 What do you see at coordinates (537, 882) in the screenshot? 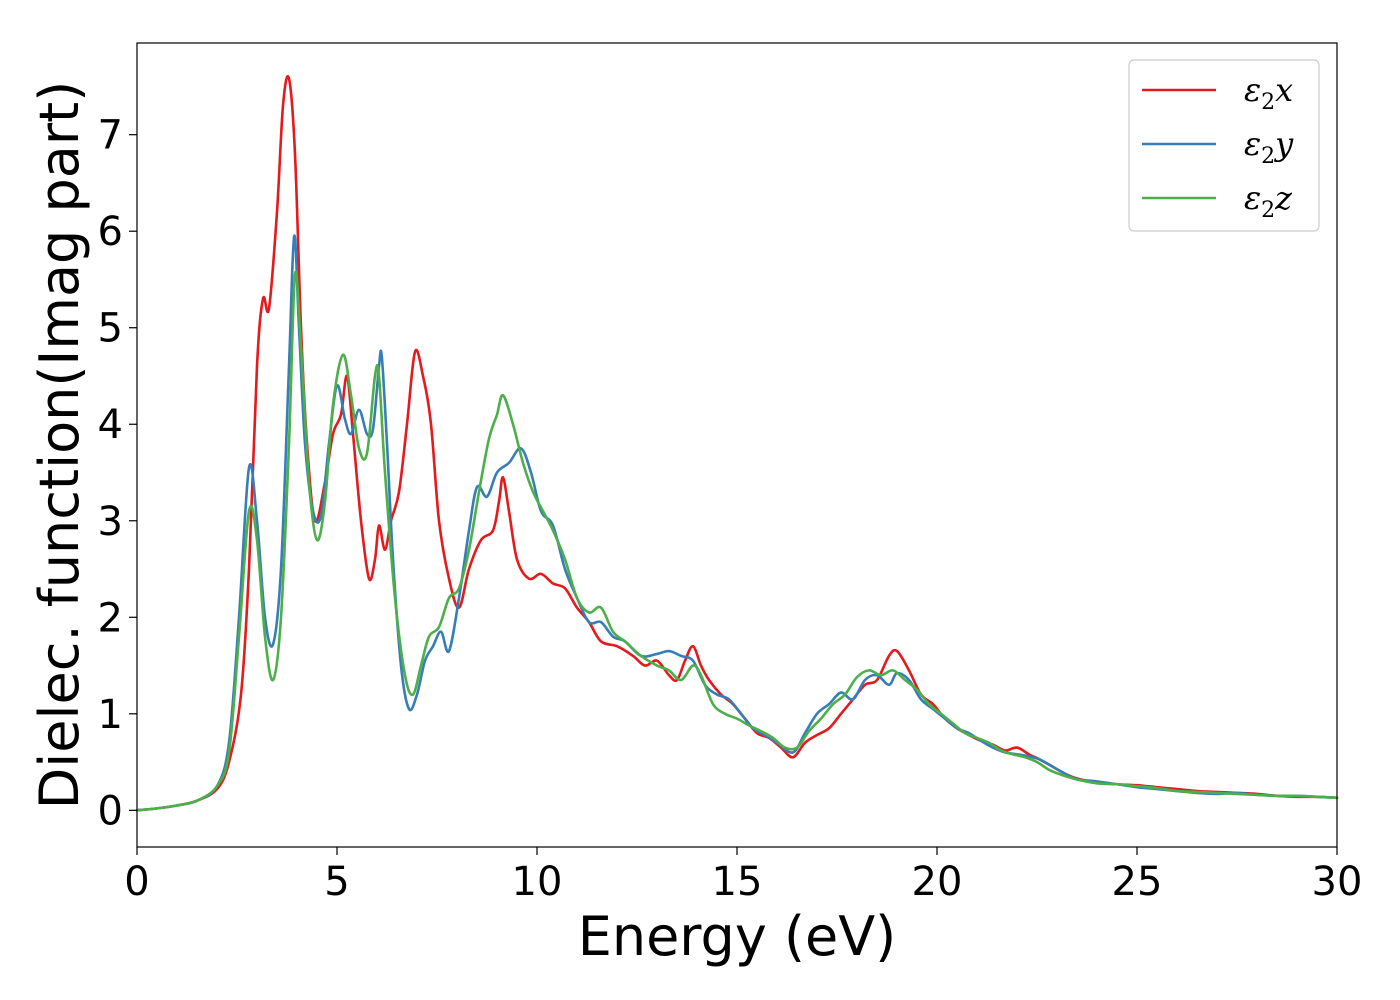
I see `x-tick-label: 10` at bounding box center [537, 882].